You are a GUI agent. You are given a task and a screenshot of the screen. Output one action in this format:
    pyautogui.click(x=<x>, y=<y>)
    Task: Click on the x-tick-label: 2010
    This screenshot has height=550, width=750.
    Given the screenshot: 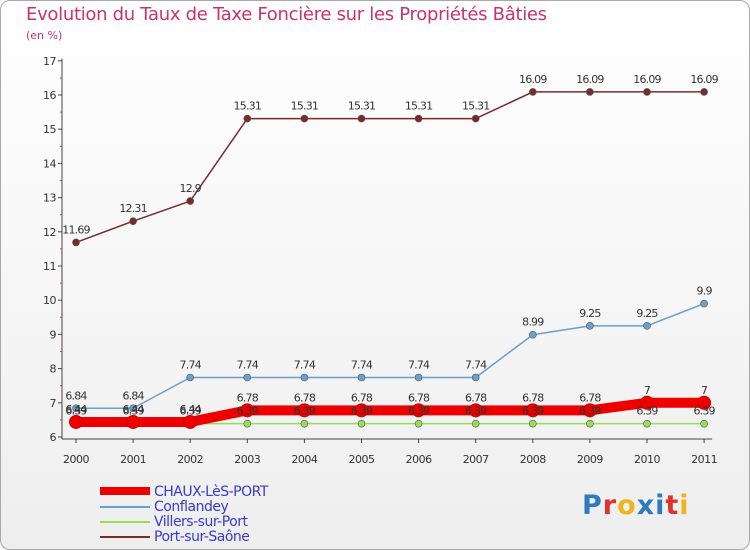 What is the action you would take?
    pyautogui.click(x=647, y=459)
    